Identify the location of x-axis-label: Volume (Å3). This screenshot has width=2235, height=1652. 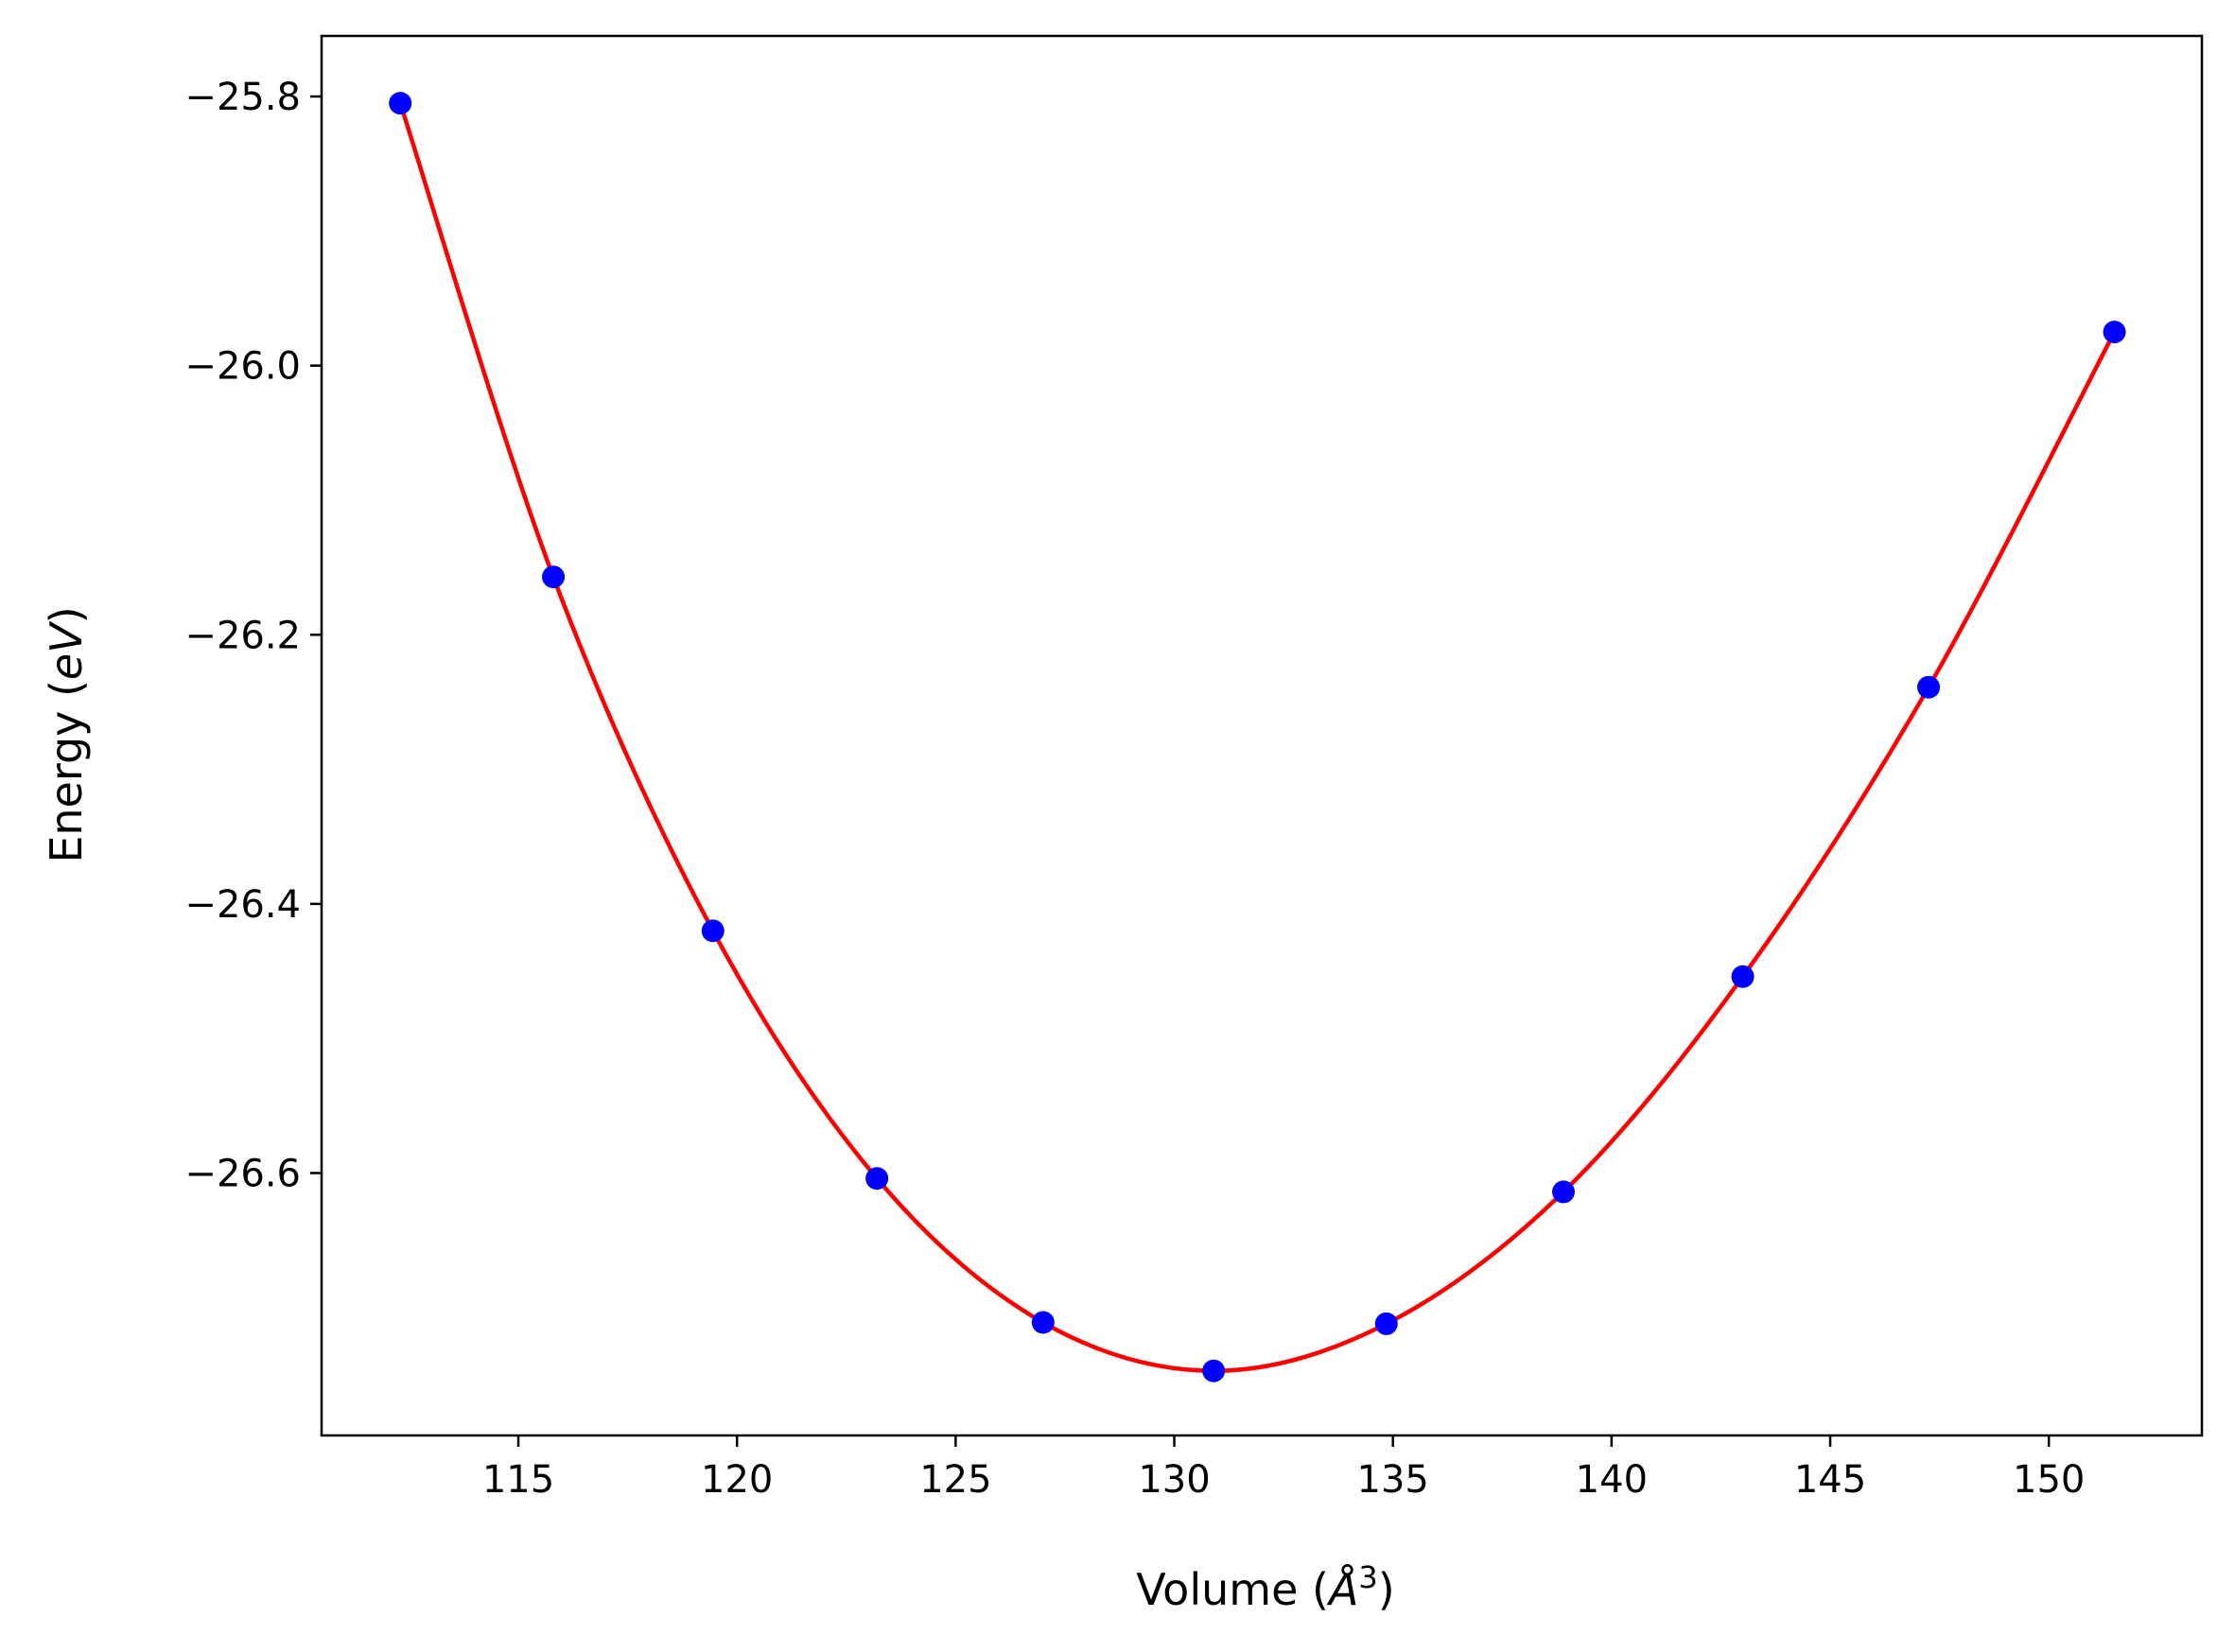
(1265, 1587).